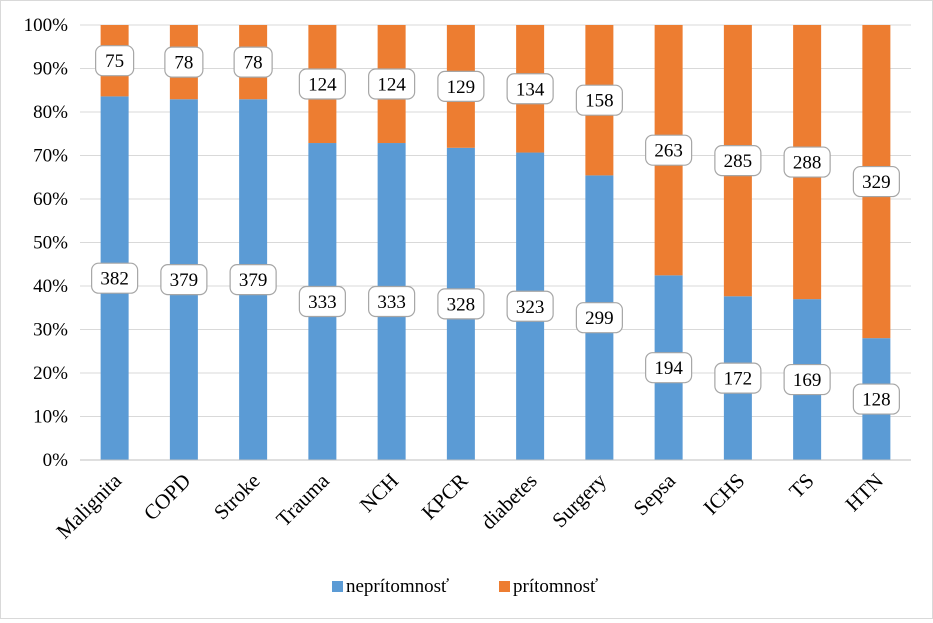 The image size is (933, 623). I want to click on data-label-value: 382, so click(114, 279).